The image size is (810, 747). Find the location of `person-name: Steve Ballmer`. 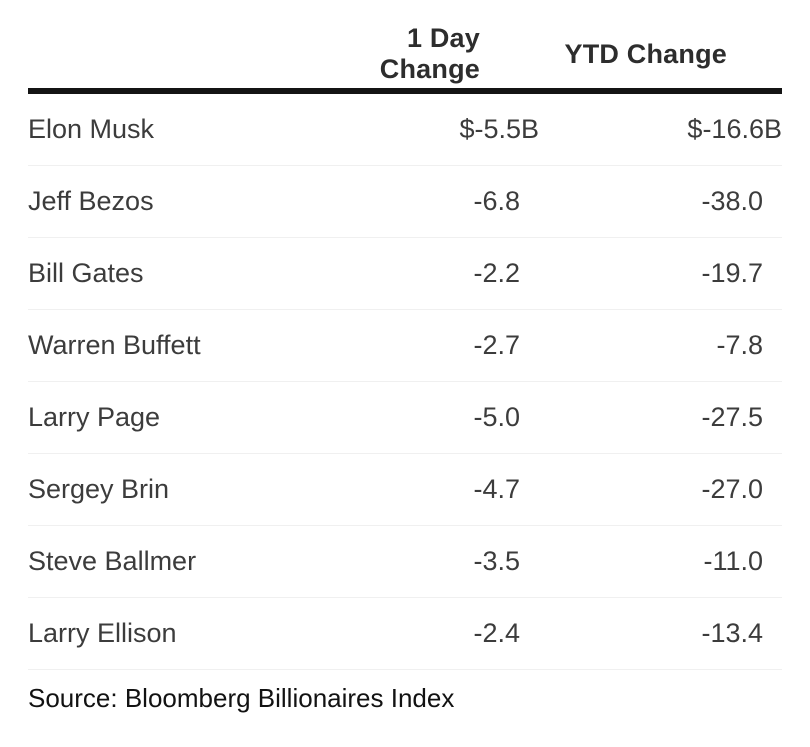

person-name: Steve Ballmer is located at coordinates (112, 561).